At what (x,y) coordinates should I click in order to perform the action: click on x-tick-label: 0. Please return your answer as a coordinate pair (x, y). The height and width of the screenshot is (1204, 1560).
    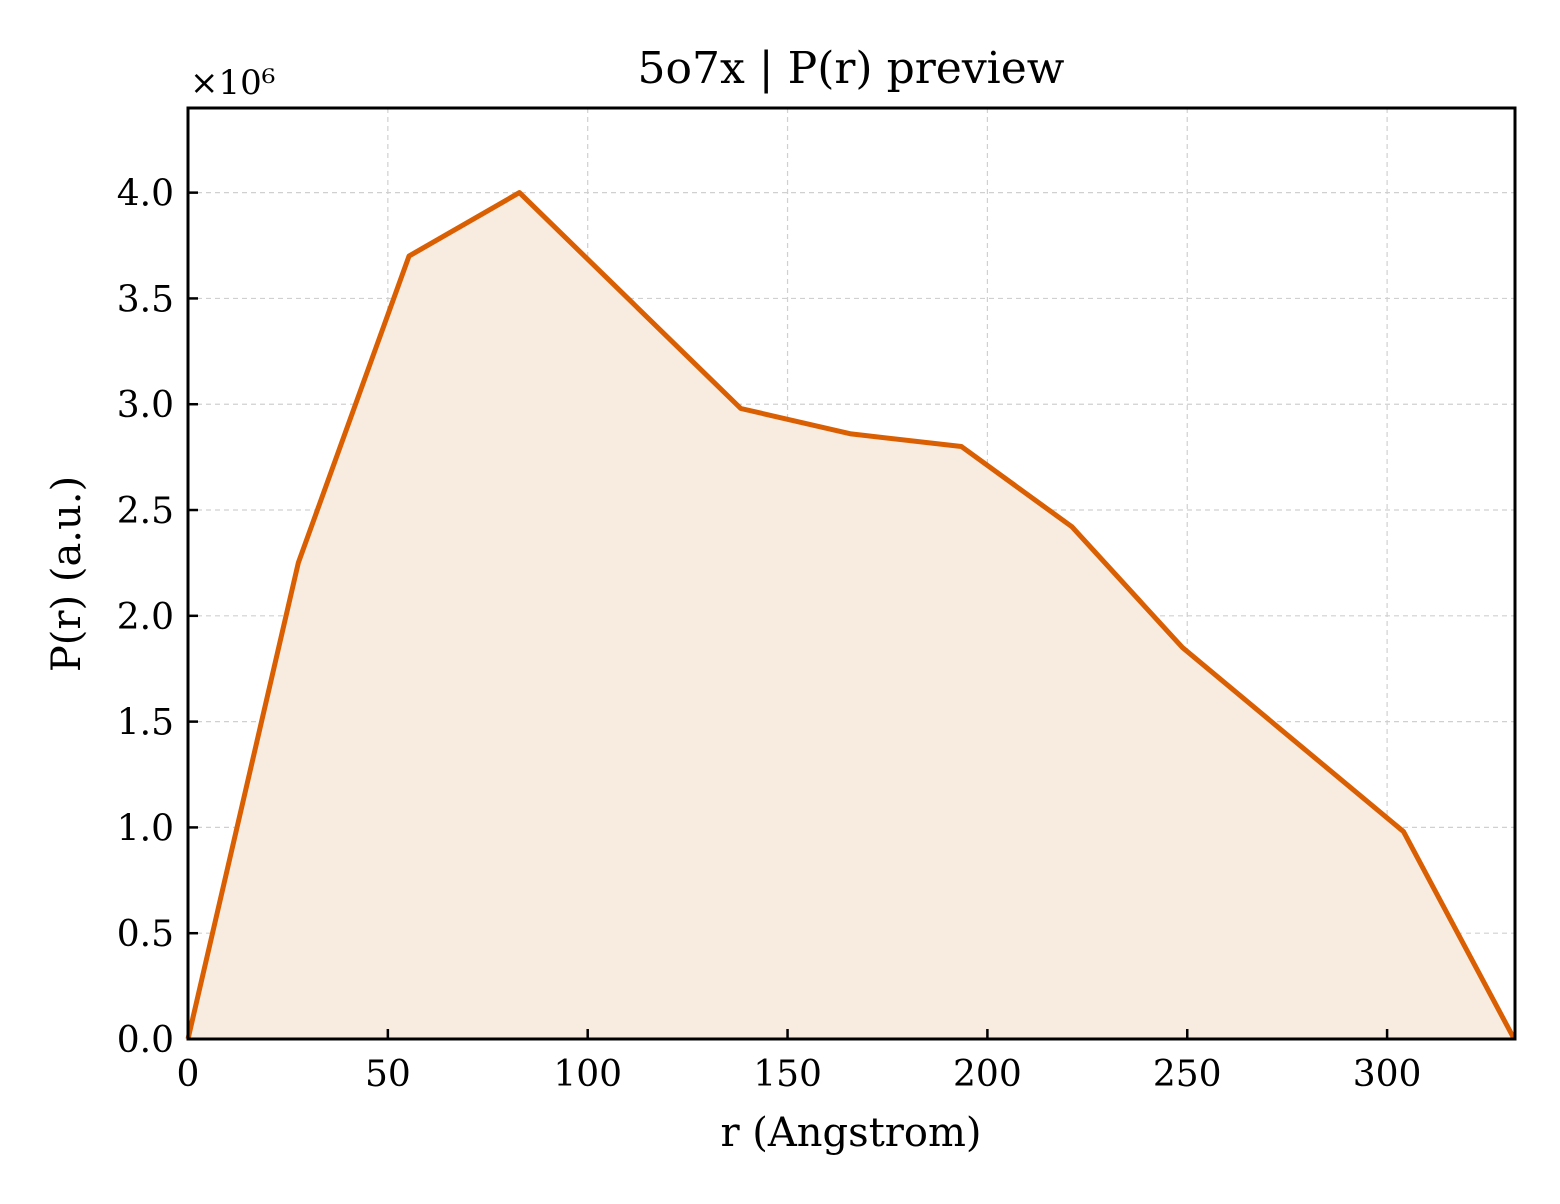
    Looking at the image, I should click on (188, 1074).